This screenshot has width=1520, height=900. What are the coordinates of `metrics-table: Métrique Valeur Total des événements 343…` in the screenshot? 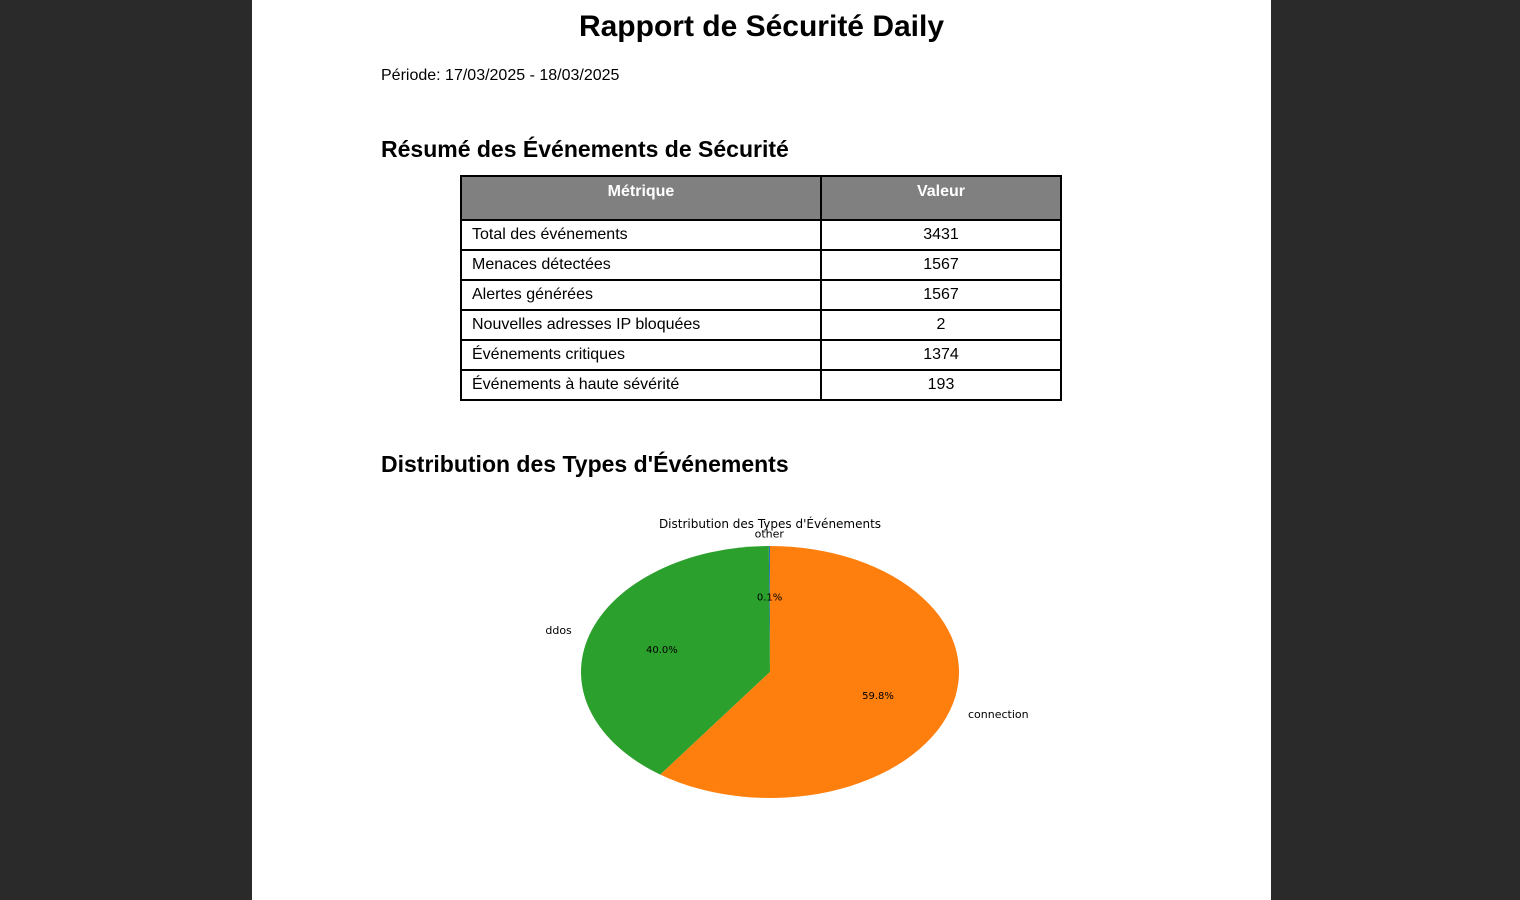 It's located at (761, 288).